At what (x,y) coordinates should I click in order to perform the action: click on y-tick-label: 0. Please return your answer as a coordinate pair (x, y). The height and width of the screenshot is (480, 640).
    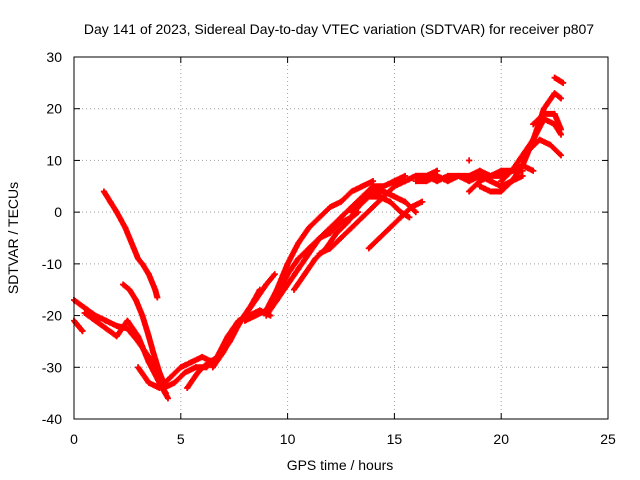
    Looking at the image, I should click on (58, 212).